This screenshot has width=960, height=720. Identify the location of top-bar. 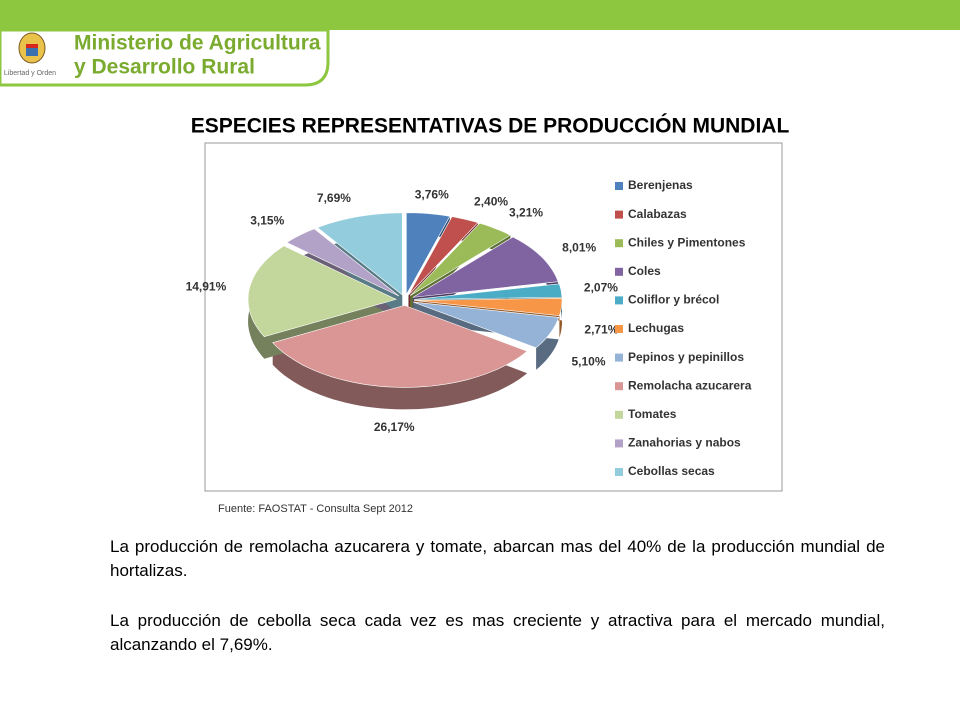
(480, 15).